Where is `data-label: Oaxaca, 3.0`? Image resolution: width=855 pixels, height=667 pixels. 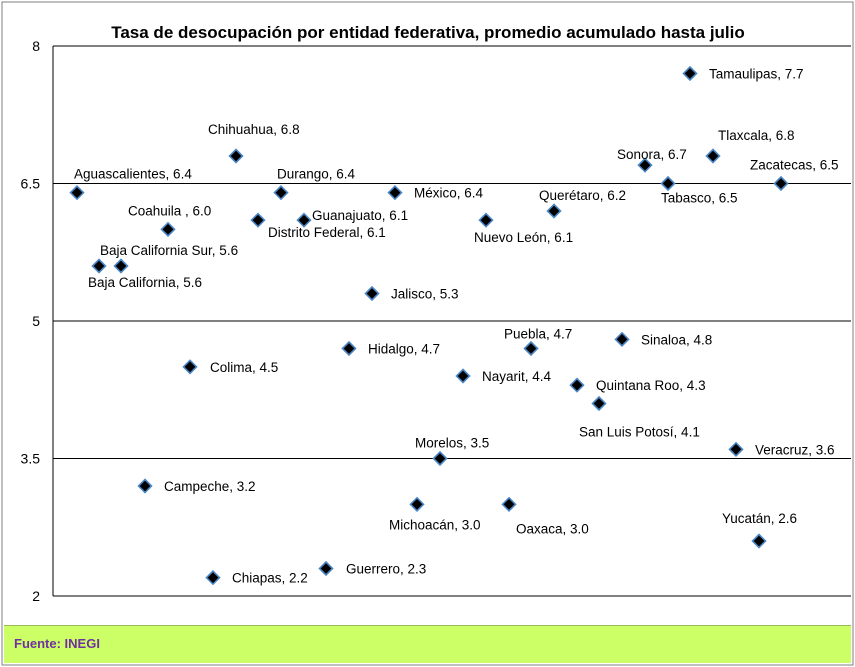 data-label: Oaxaca, 3.0 is located at coordinates (552, 528).